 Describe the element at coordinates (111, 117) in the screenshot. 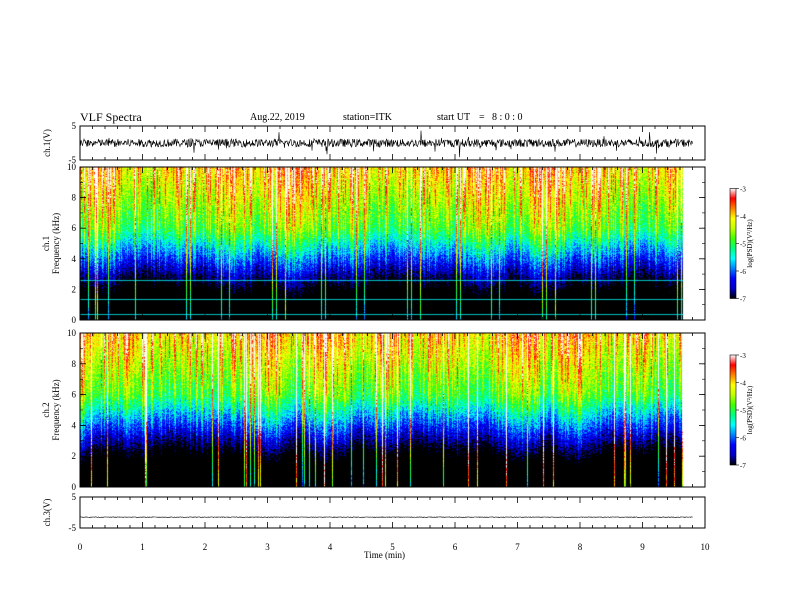

I see `figure-title: VLF Spectra` at that location.